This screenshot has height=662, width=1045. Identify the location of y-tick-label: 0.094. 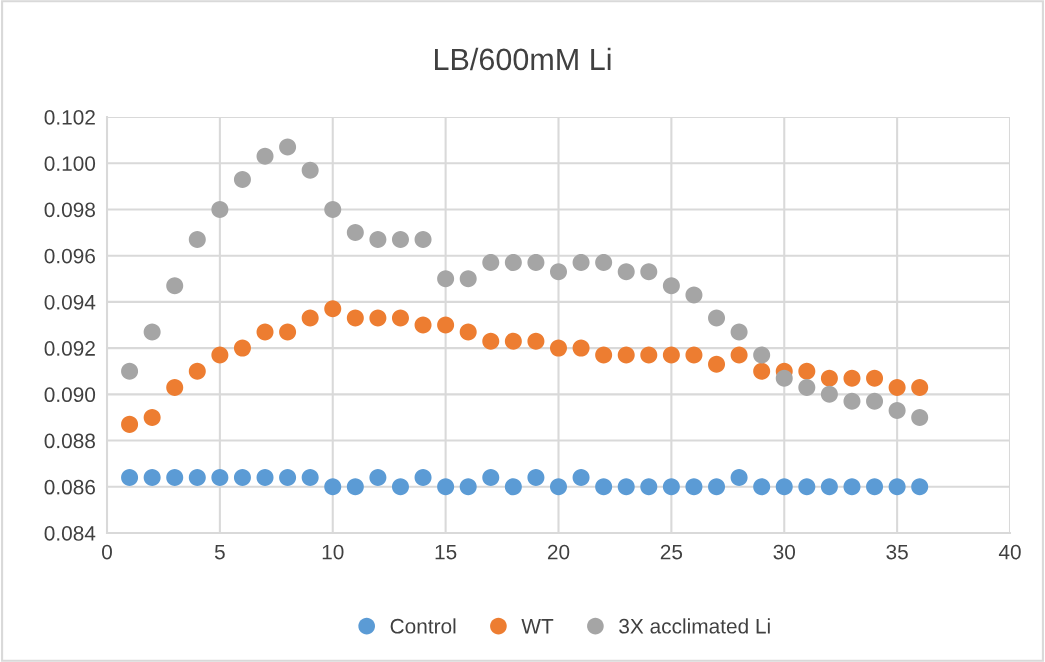
(70, 302).